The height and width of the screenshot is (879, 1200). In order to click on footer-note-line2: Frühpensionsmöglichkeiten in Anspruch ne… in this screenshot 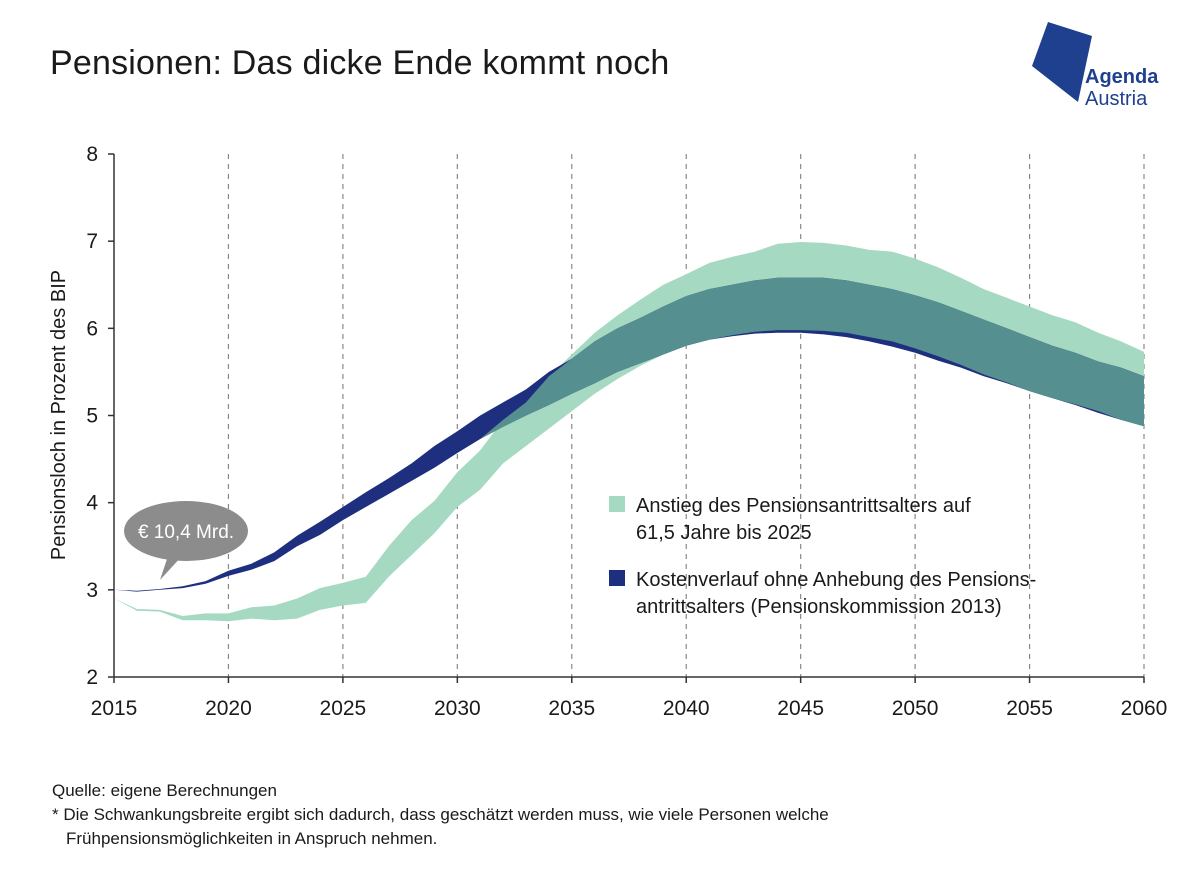, I will do `click(252, 838)`.